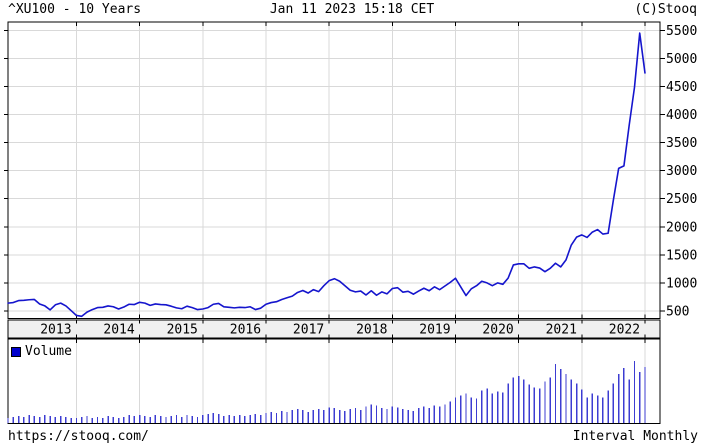  What do you see at coordinates (326, 392) in the screenshot?
I see `volume-bars` at bounding box center [326, 392].